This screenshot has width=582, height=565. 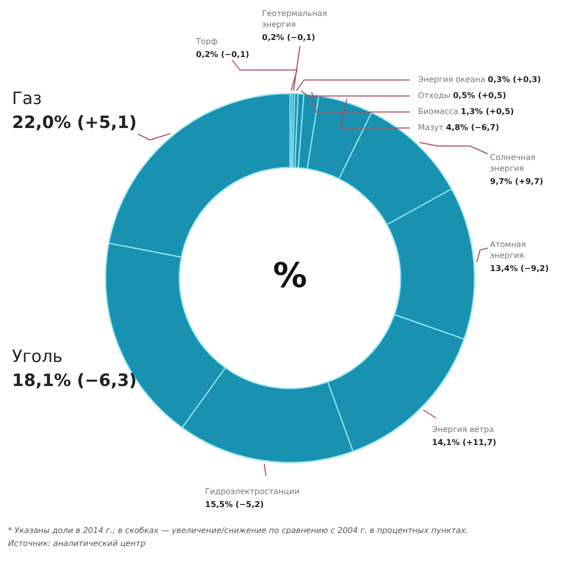 I want to click on data-label: 0,3% (+0,3), so click(x=514, y=79).